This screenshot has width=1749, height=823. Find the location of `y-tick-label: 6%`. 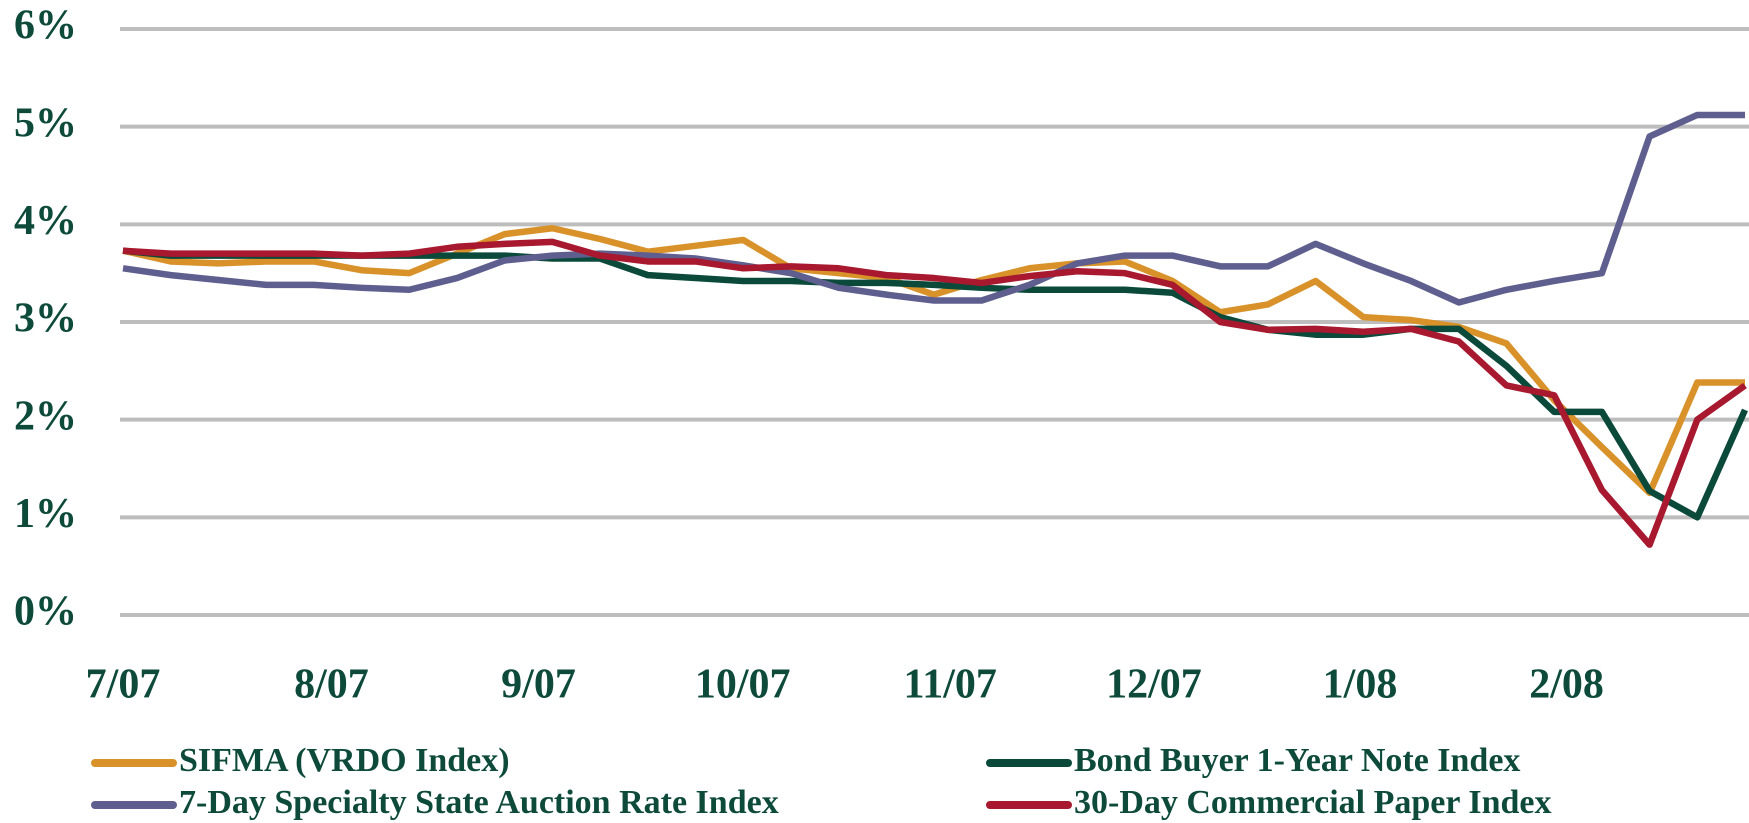

y-tick-label: 6% is located at coordinates (45, 26).